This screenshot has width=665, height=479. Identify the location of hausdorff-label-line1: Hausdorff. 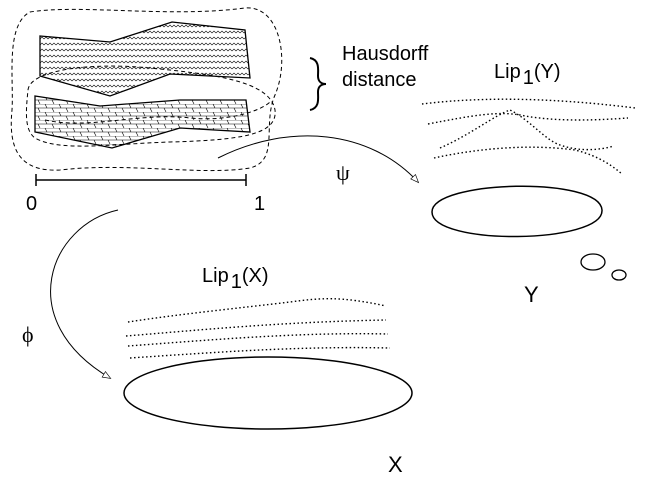
(385, 54).